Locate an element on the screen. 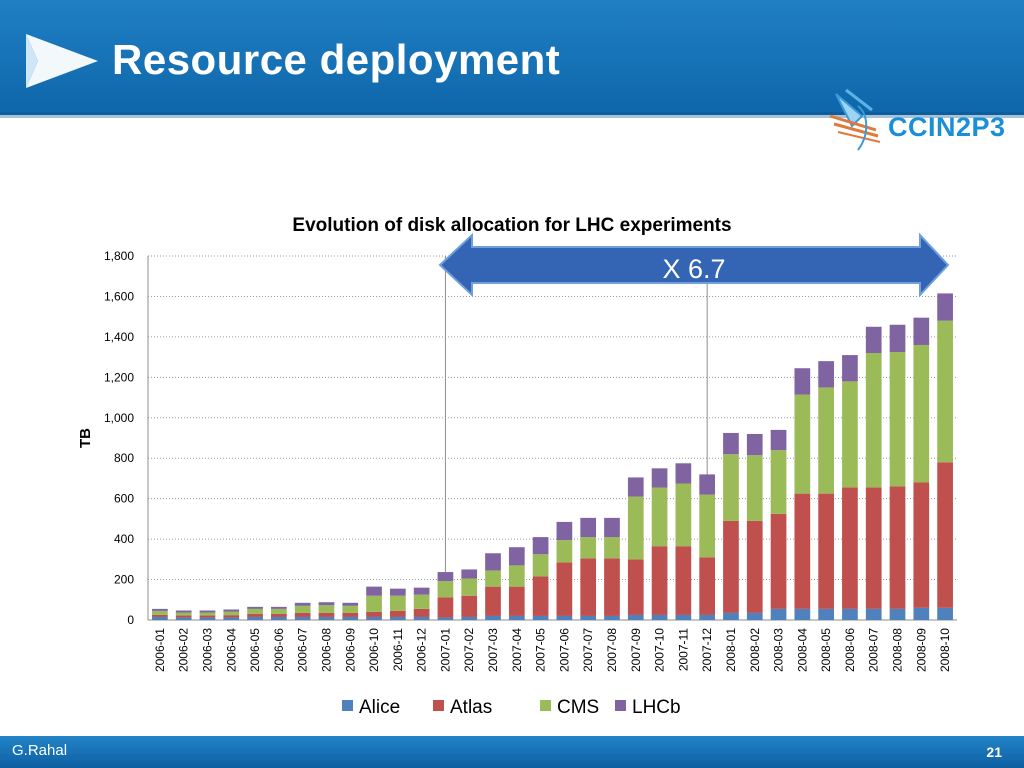 The height and width of the screenshot is (768, 1024). x-tick-label: 2006-10 is located at coordinates (374, 650).